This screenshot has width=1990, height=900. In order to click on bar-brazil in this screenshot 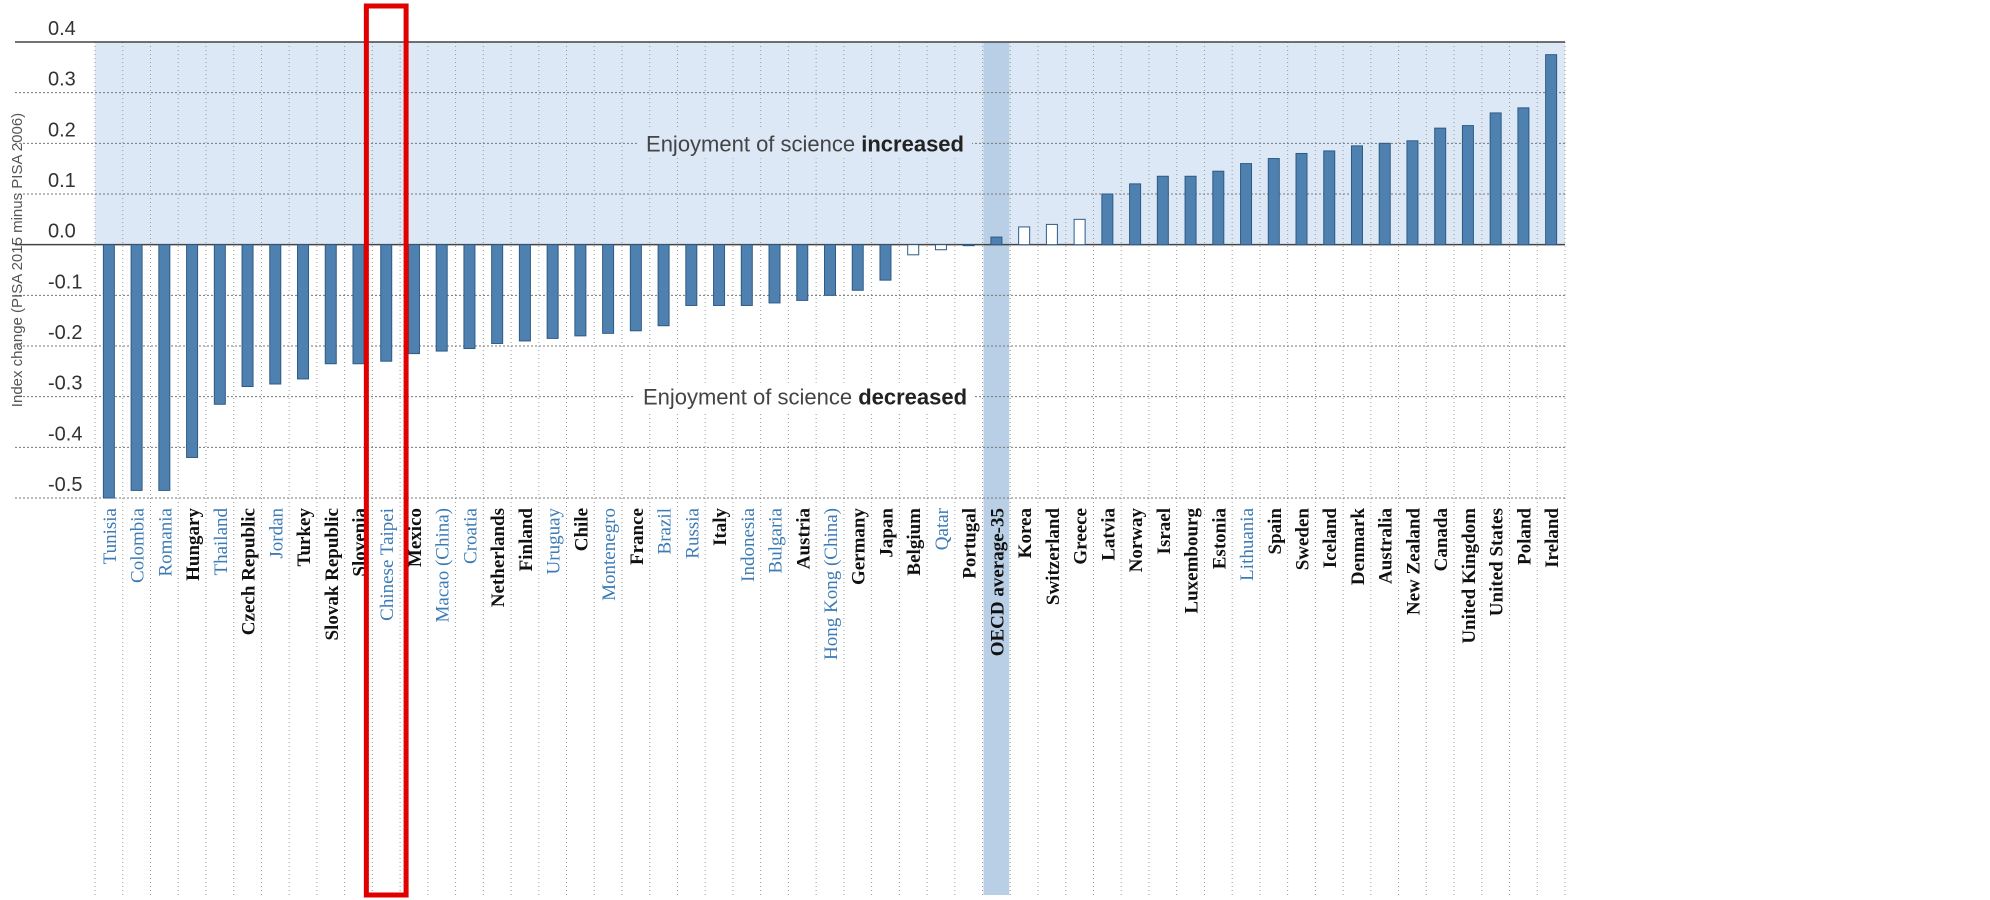, I will do `click(663, 285)`.